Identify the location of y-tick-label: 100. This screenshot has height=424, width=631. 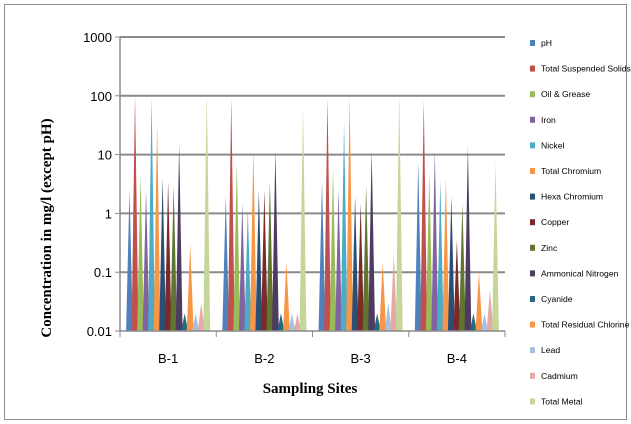
(101, 96).